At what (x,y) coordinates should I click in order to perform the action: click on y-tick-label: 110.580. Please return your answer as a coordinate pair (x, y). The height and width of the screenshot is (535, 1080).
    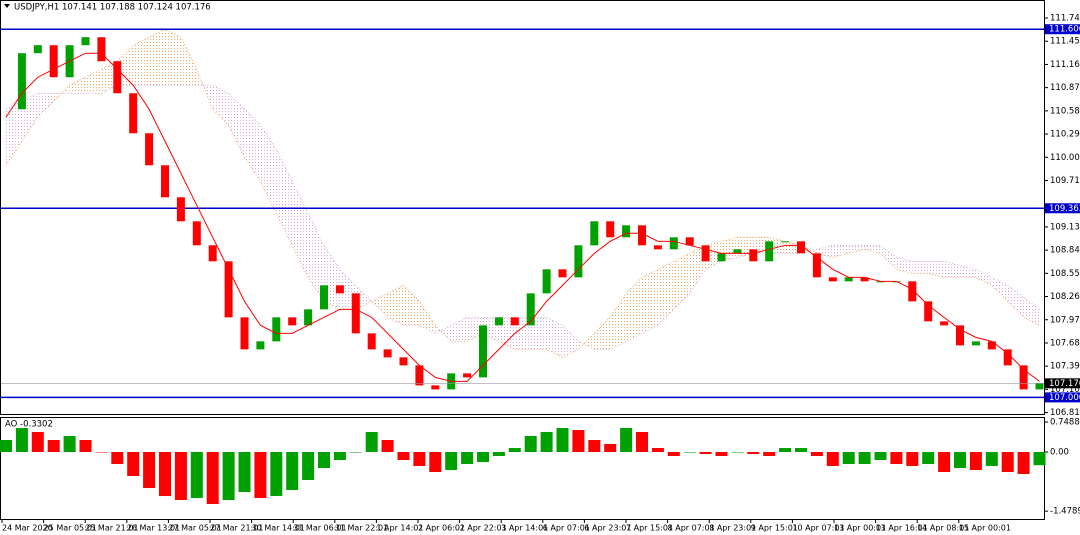
    Looking at the image, I should click on (1065, 111).